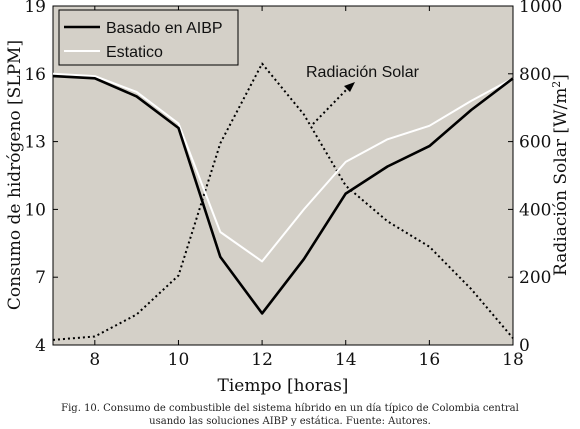  Describe the element at coordinates (524, 346) in the screenshot. I see `y2-tick-label: 0` at that location.